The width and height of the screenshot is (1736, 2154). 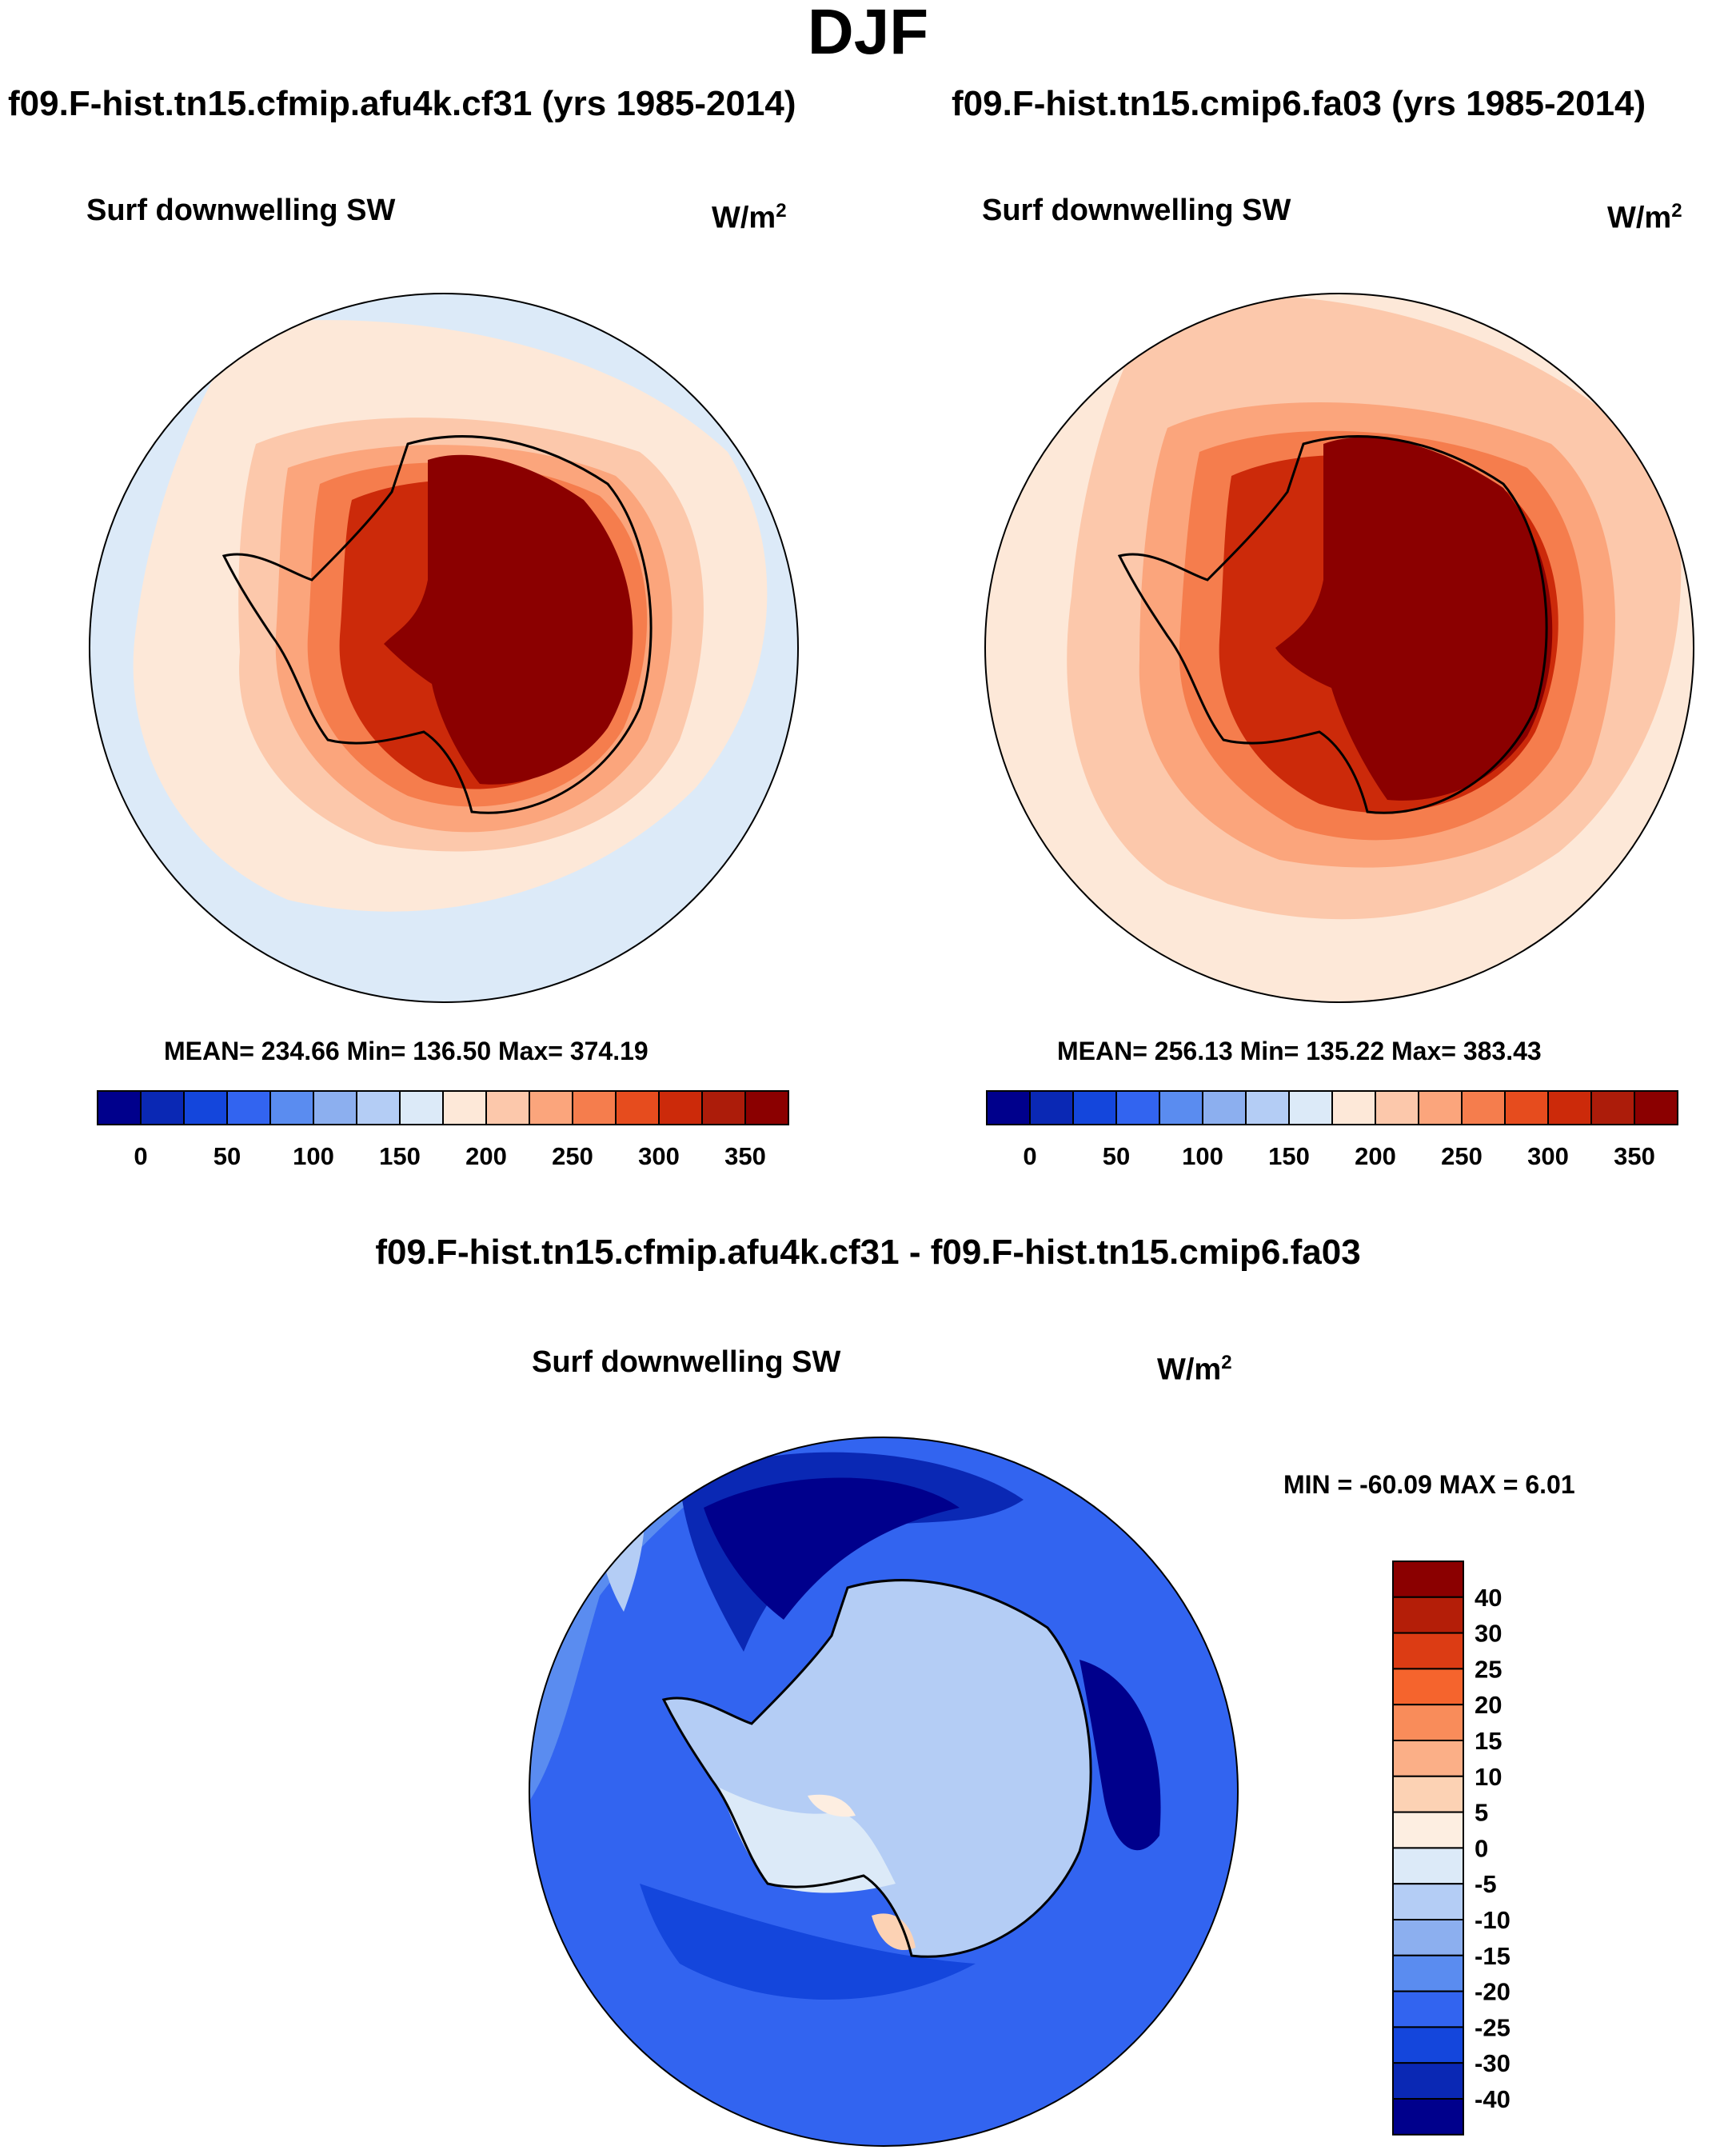 I want to click on panel2-variable-label: Surf downwelling SW, so click(x=1136, y=210).